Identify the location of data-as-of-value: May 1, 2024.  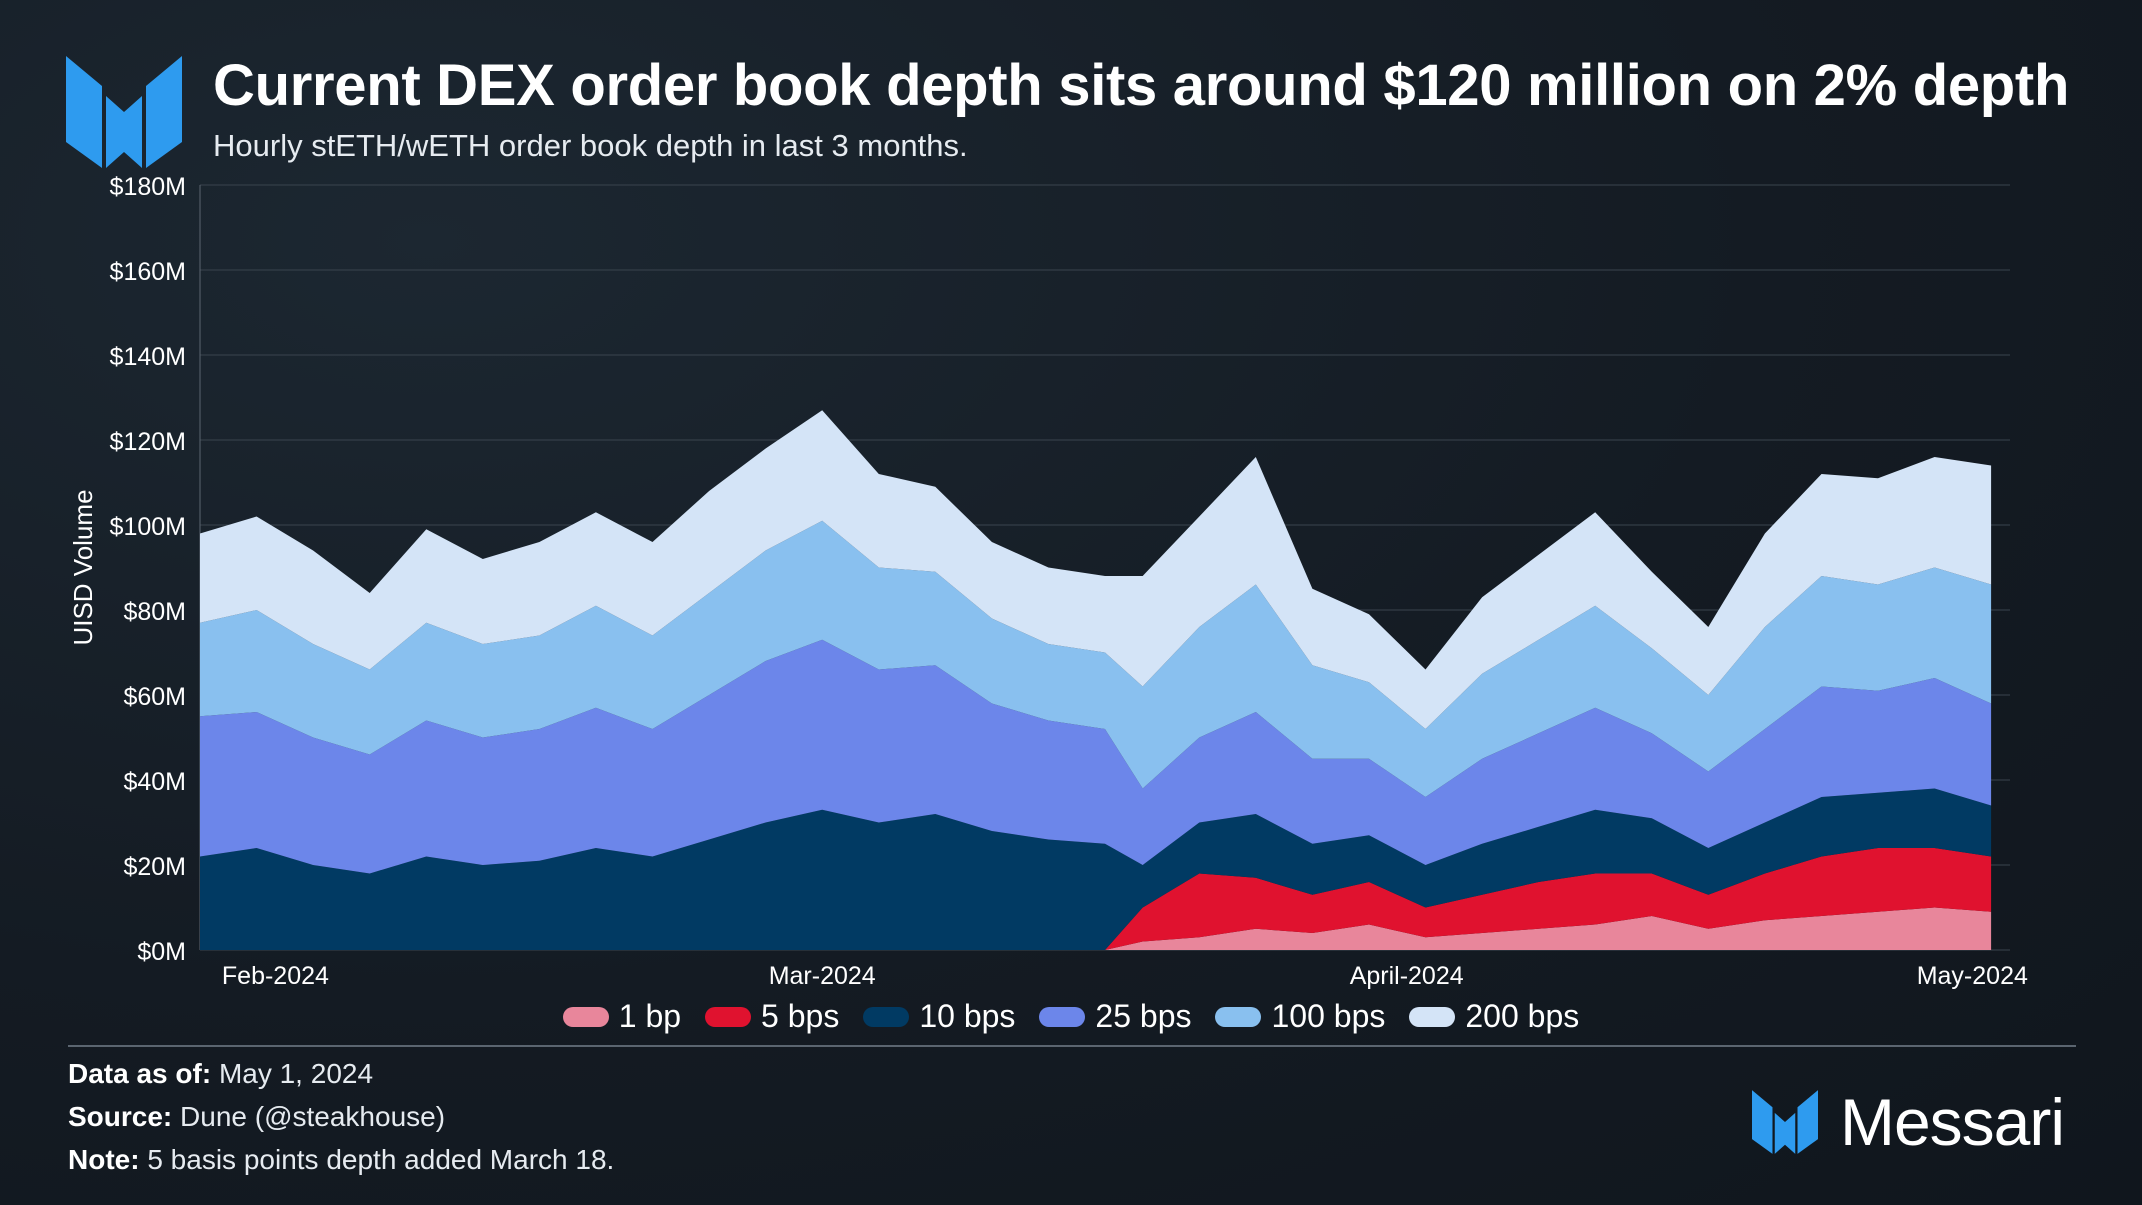
(296, 1073).